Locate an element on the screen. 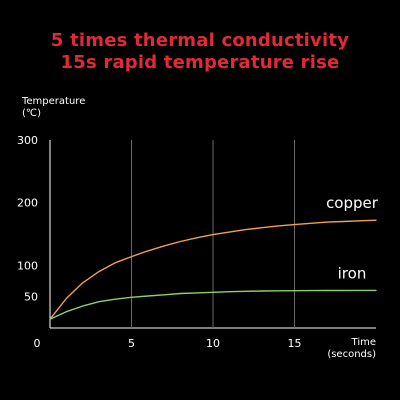  y-tick-label: 300 is located at coordinates (27, 140).